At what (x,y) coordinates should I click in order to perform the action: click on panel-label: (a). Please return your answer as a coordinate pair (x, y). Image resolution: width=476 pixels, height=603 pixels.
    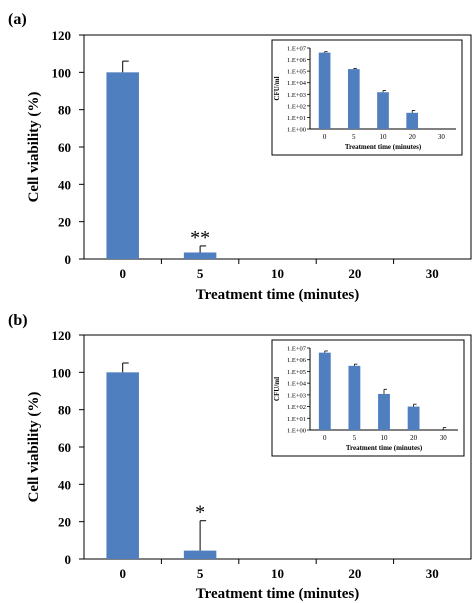
    Looking at the image, I should click on (17, 19).